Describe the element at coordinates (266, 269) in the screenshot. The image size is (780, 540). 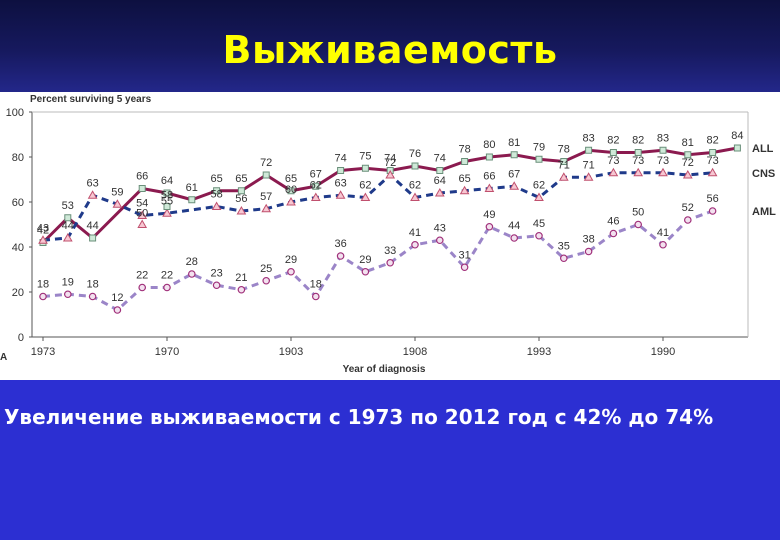
I see `data-label-aml: 25` at that location.